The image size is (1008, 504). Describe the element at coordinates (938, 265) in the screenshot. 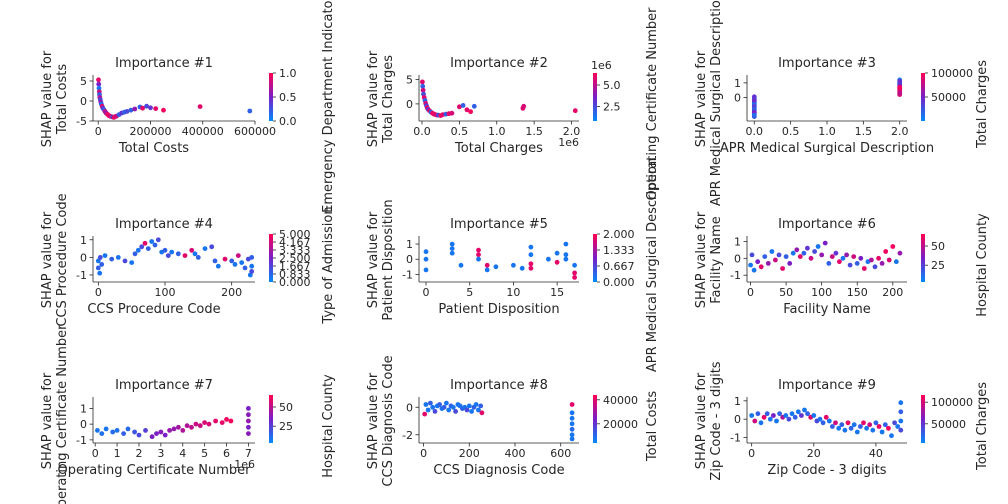

I see `colorbar-tick-label: 25` at that location.